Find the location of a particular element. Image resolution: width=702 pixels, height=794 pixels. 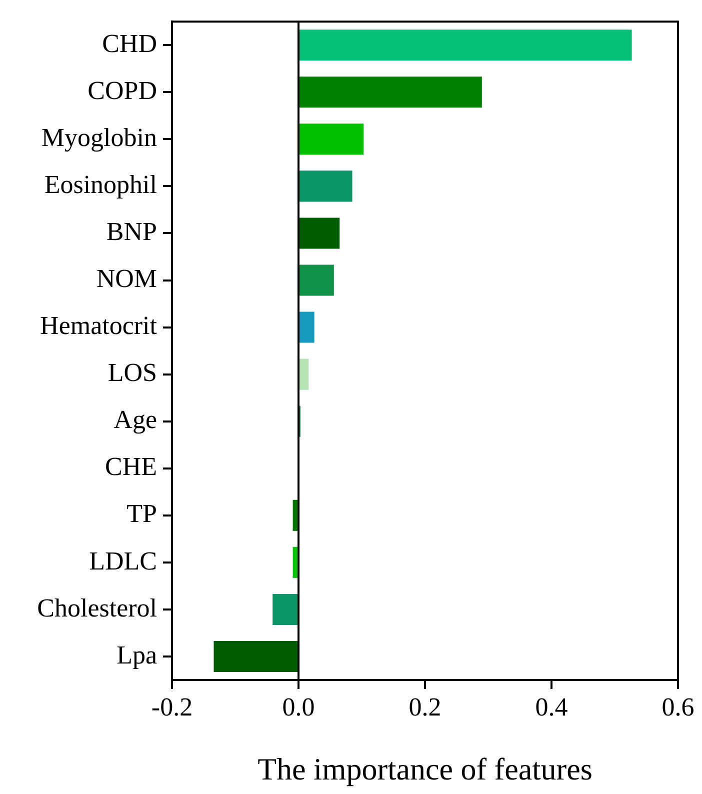

x-tick-label: 0.0 is located at coordinates (298, 707).